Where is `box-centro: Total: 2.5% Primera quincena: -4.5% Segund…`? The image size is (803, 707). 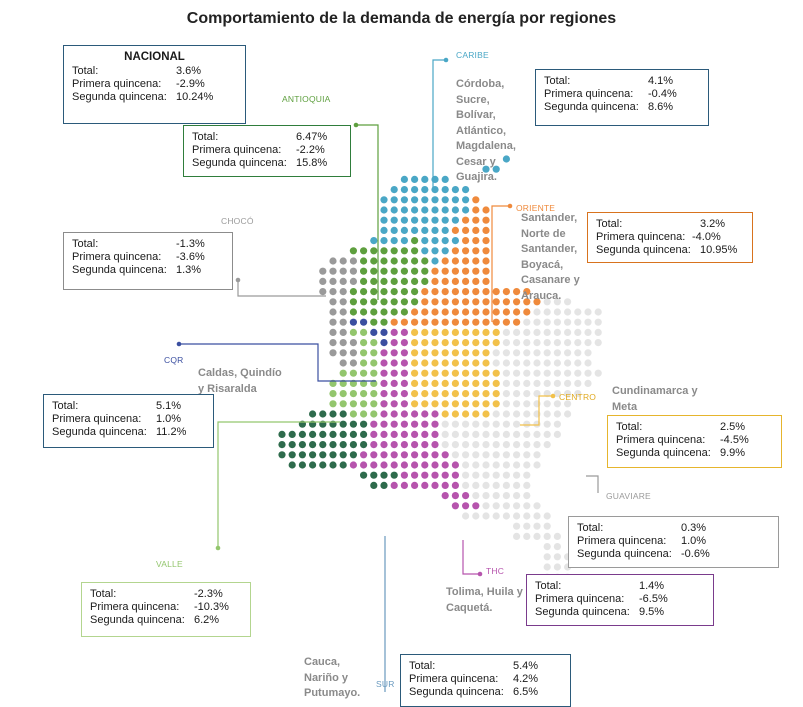
box-centro: Total: 2.5% Primera quincena: -4.5% Segund… is located at coordinates (694, 441).